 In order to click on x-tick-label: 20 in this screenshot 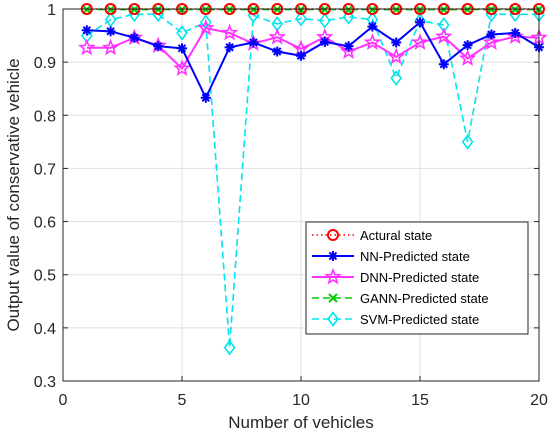, I will do `click(539, 400)`.